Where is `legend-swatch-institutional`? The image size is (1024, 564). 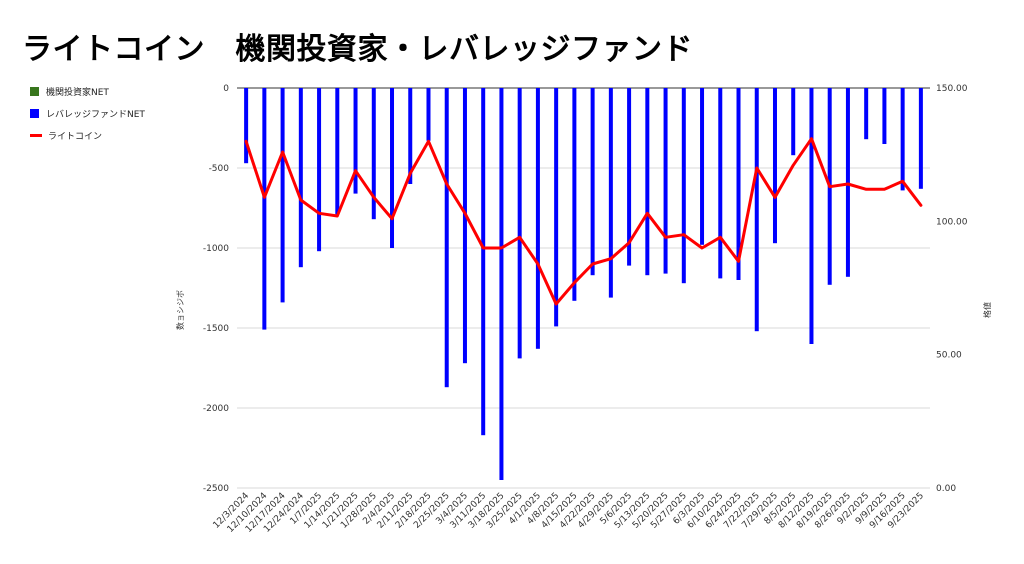 legend-swatch-institutional is located at coordinates (34, 91).